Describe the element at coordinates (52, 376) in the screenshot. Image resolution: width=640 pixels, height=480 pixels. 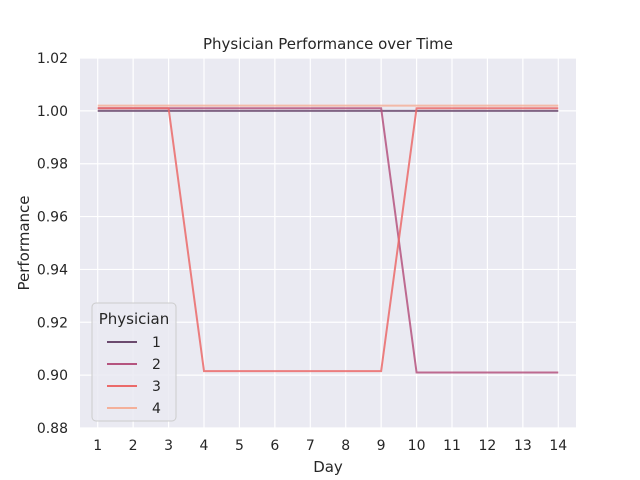
I see `y-tick-label: 0.90` at that location.